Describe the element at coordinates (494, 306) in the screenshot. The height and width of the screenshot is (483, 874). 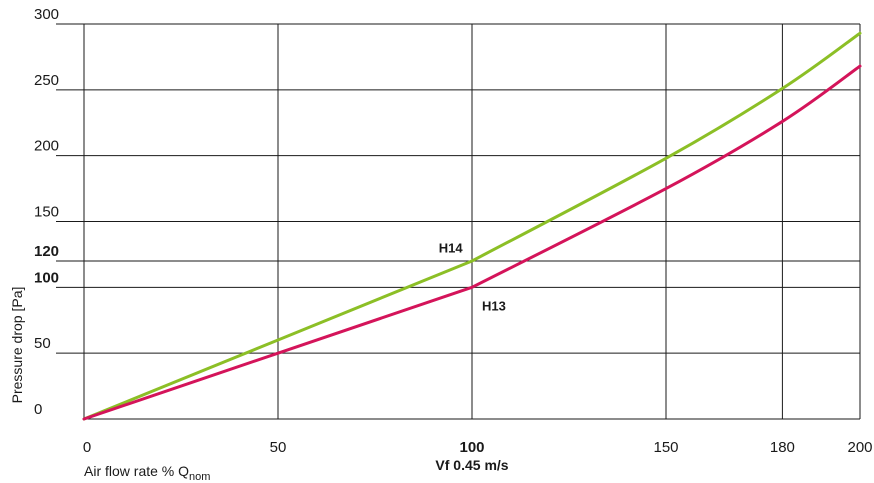
I see `series-label-h13: H13` at that location.